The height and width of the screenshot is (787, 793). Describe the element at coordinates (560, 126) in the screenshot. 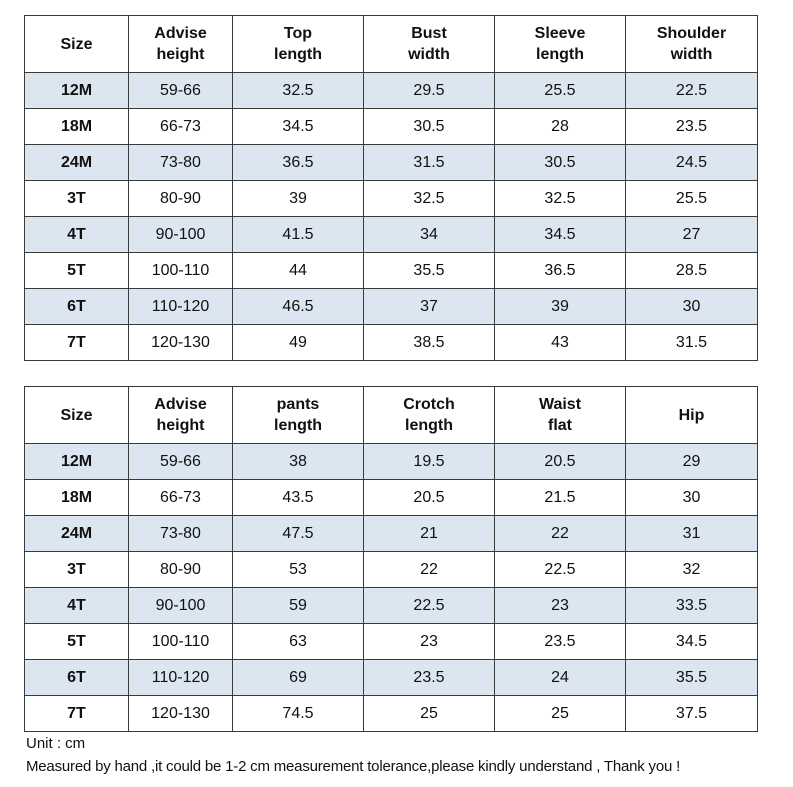

I see `table-cell: 28` at that location.